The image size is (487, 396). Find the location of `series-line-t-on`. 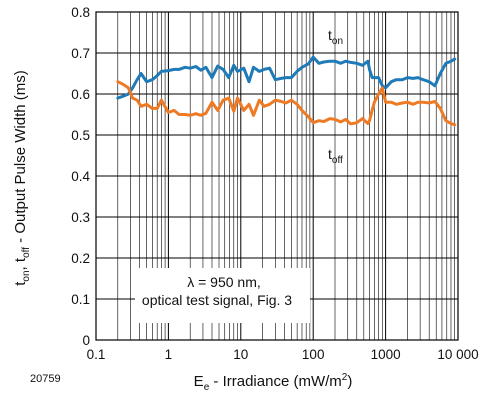

series-line-t-on is located at coordinates (286, 77).